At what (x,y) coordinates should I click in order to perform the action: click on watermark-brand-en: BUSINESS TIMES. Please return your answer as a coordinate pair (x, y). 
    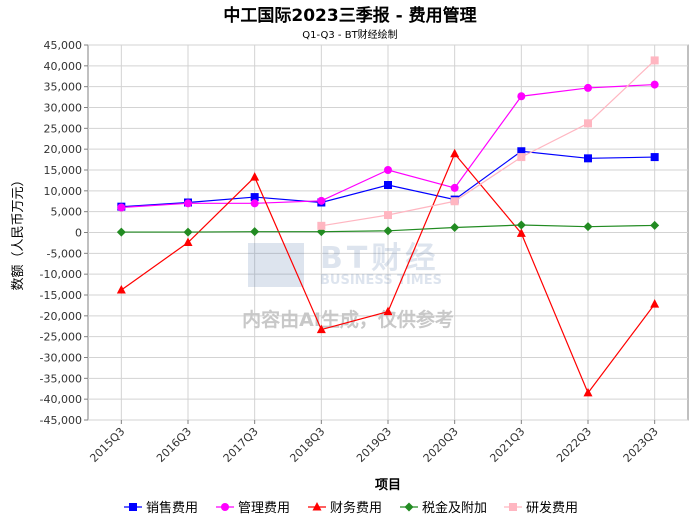
    Looking at the image, I should click on (381, 280).